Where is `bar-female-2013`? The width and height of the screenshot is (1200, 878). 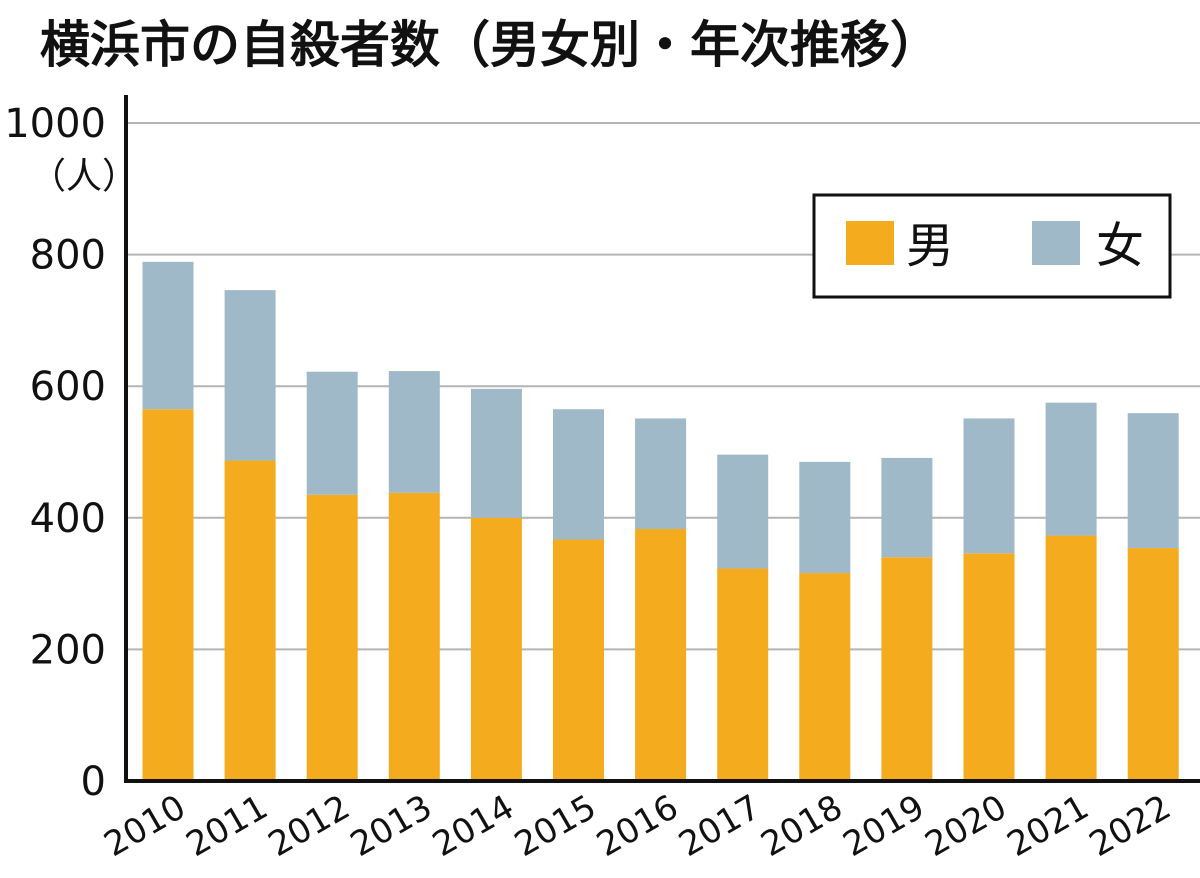
bar-female-2013 is located at coordinates (414, 432).